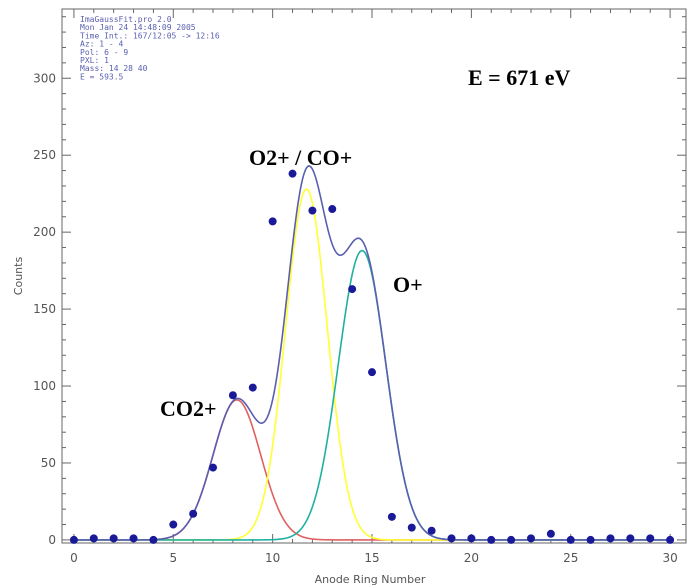 Image resolution: width=691 pixels, height=588 pixels. Describe the element at coordinates (300, 157) in the screenshot. I see `peak-label-o2-co: O2+ / CO+` at that location.